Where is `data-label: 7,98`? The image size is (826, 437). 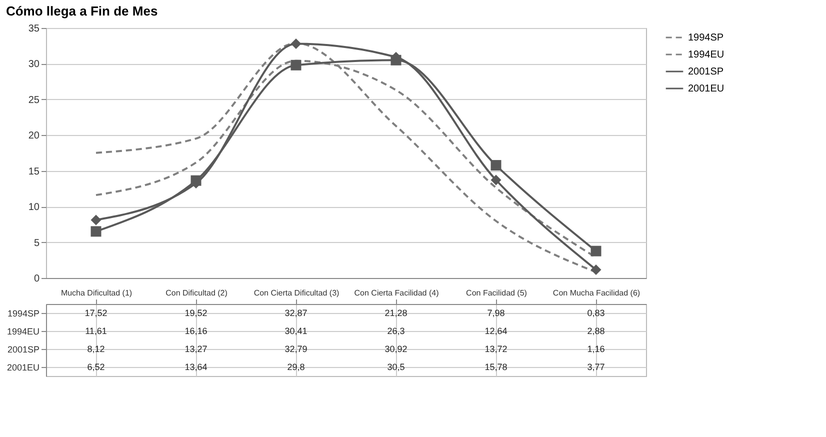 data-label: 7,98 is located at coordinates (496, 313).